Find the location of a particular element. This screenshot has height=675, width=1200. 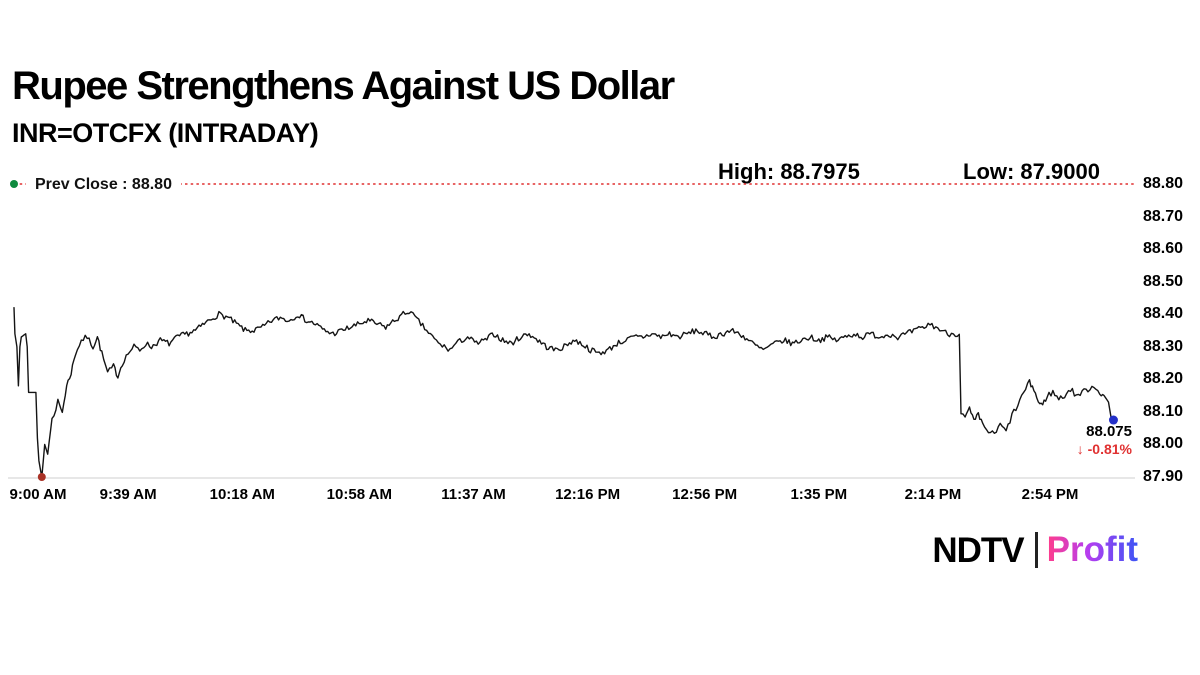

x-tick-label: 12:16 PM is located at coordinates (588, 494).